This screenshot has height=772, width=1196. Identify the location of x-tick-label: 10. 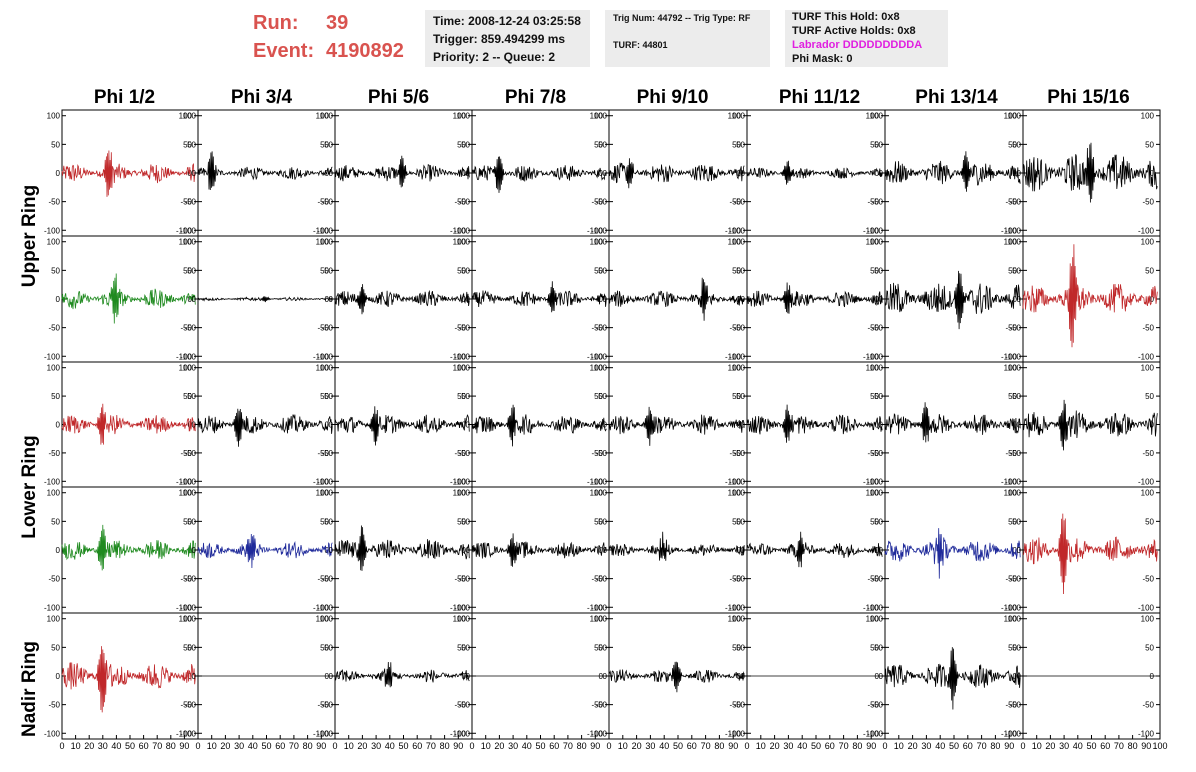
(212, 746).